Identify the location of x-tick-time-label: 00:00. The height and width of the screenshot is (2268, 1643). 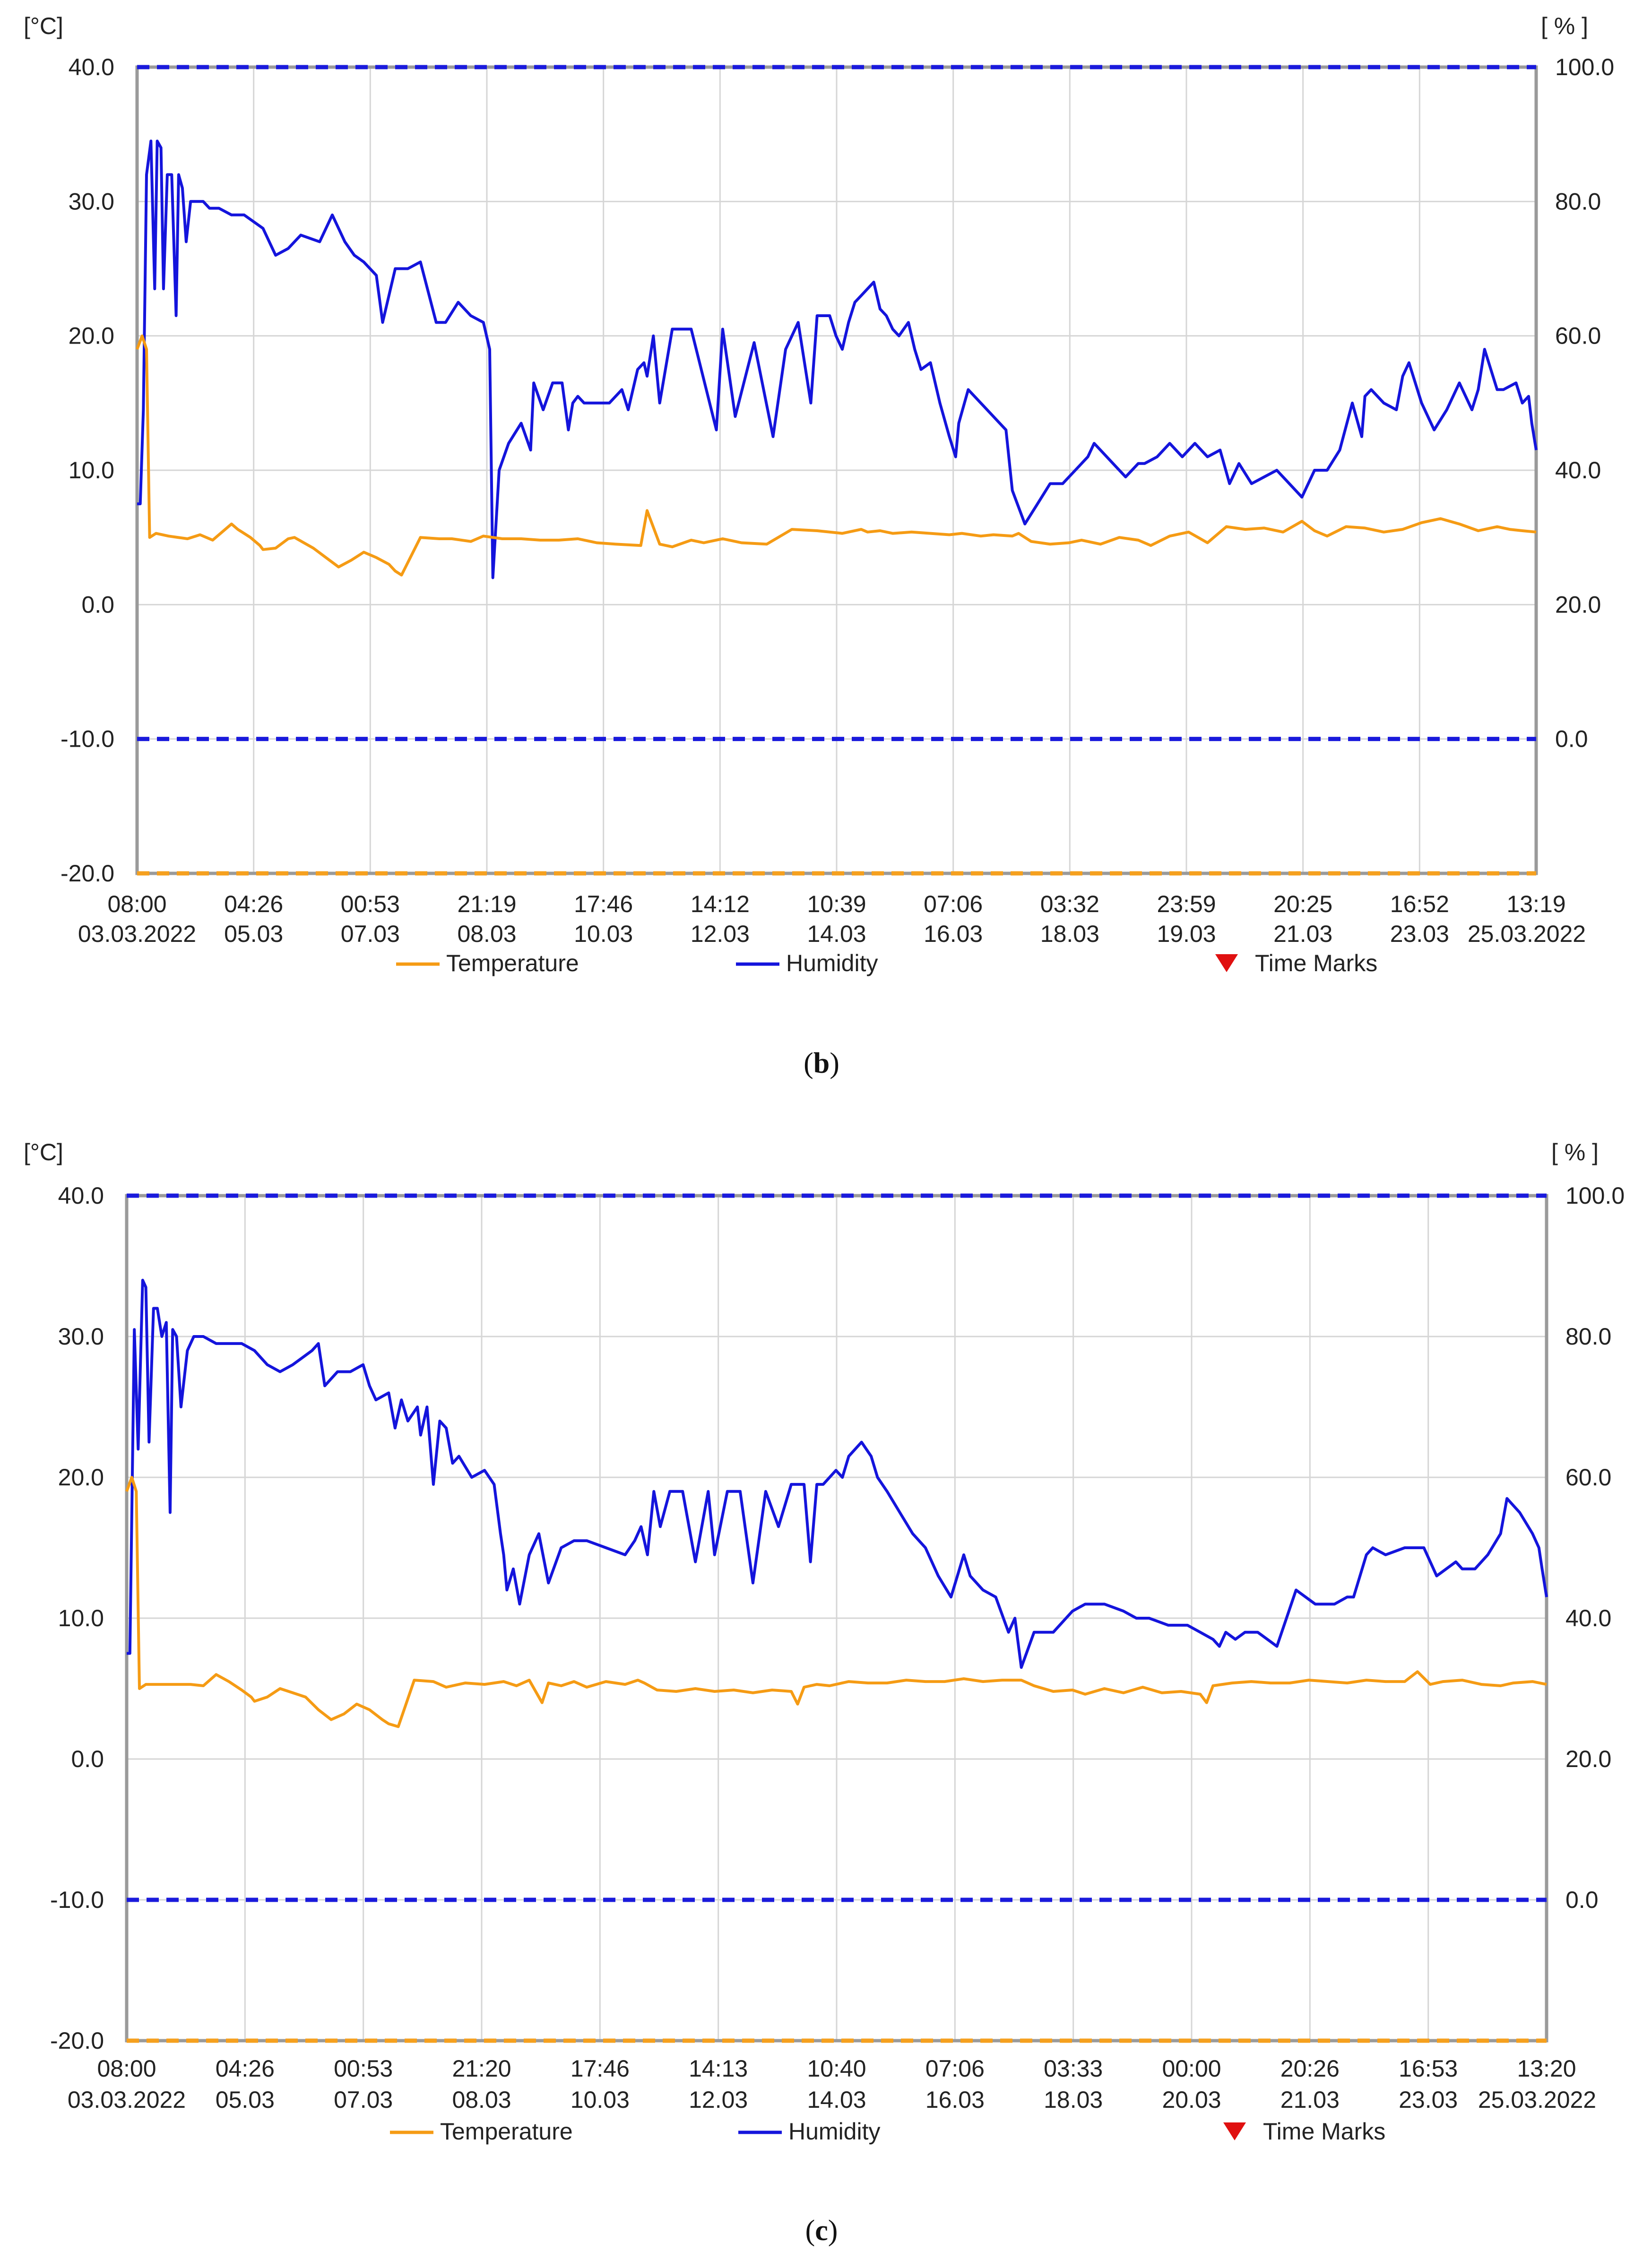
(1191, 2068).